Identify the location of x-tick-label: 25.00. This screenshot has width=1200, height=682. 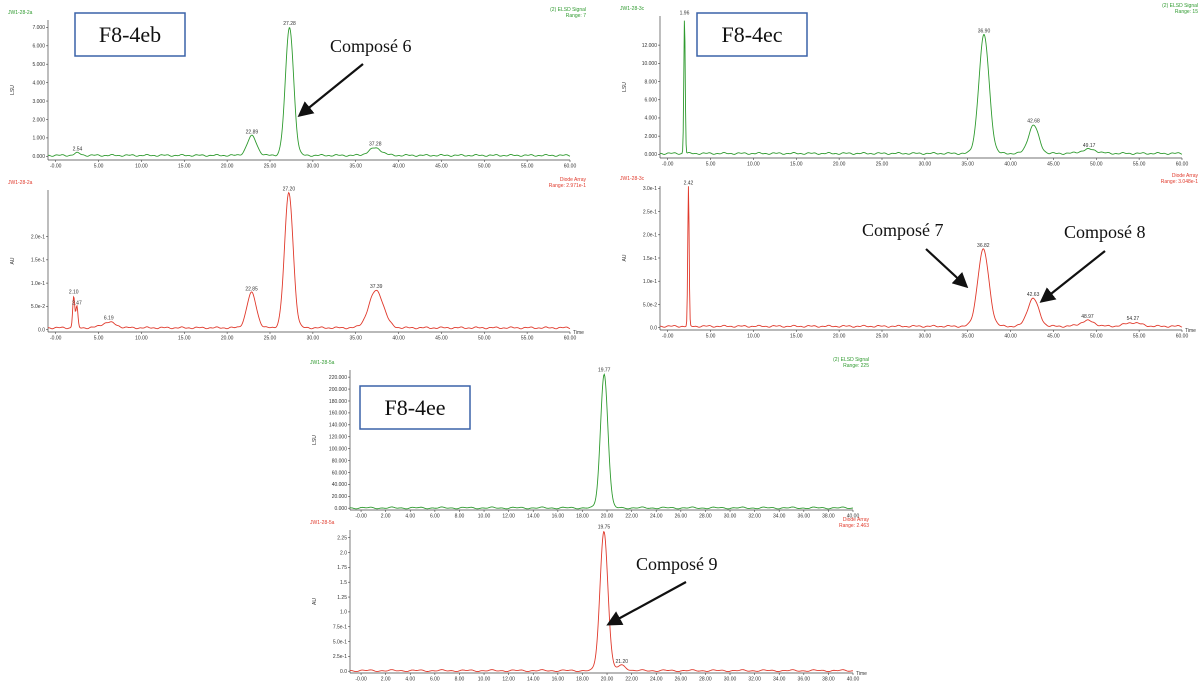
(270, 167).